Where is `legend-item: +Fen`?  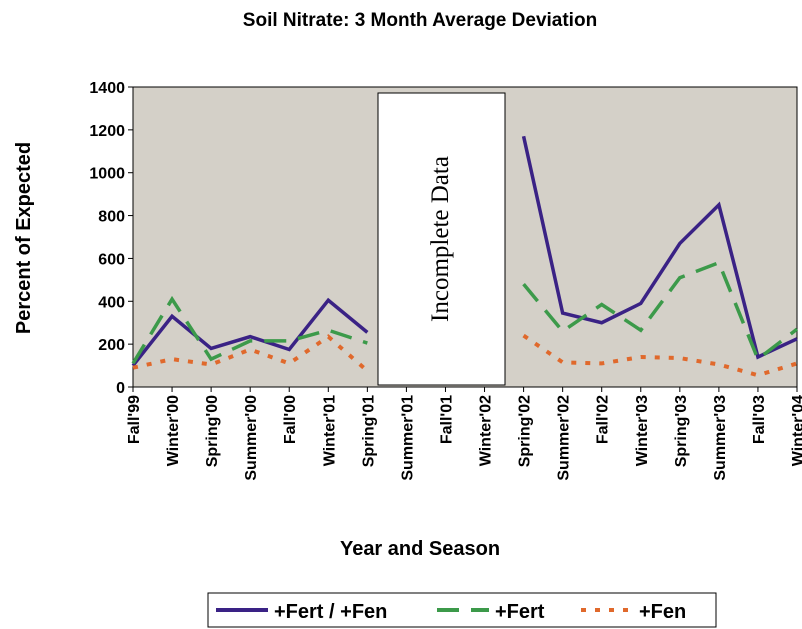 legend-item: +Fen is located at coordinates (633, 612).